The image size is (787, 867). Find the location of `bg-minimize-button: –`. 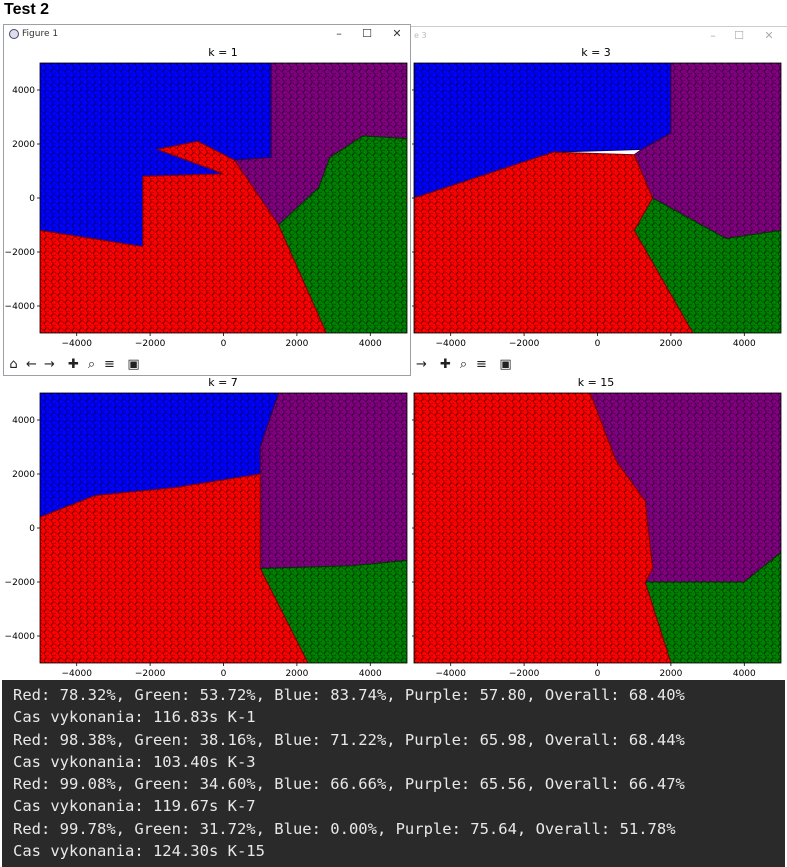

bg-minimize-button: – is located at coordinates (713, 35).